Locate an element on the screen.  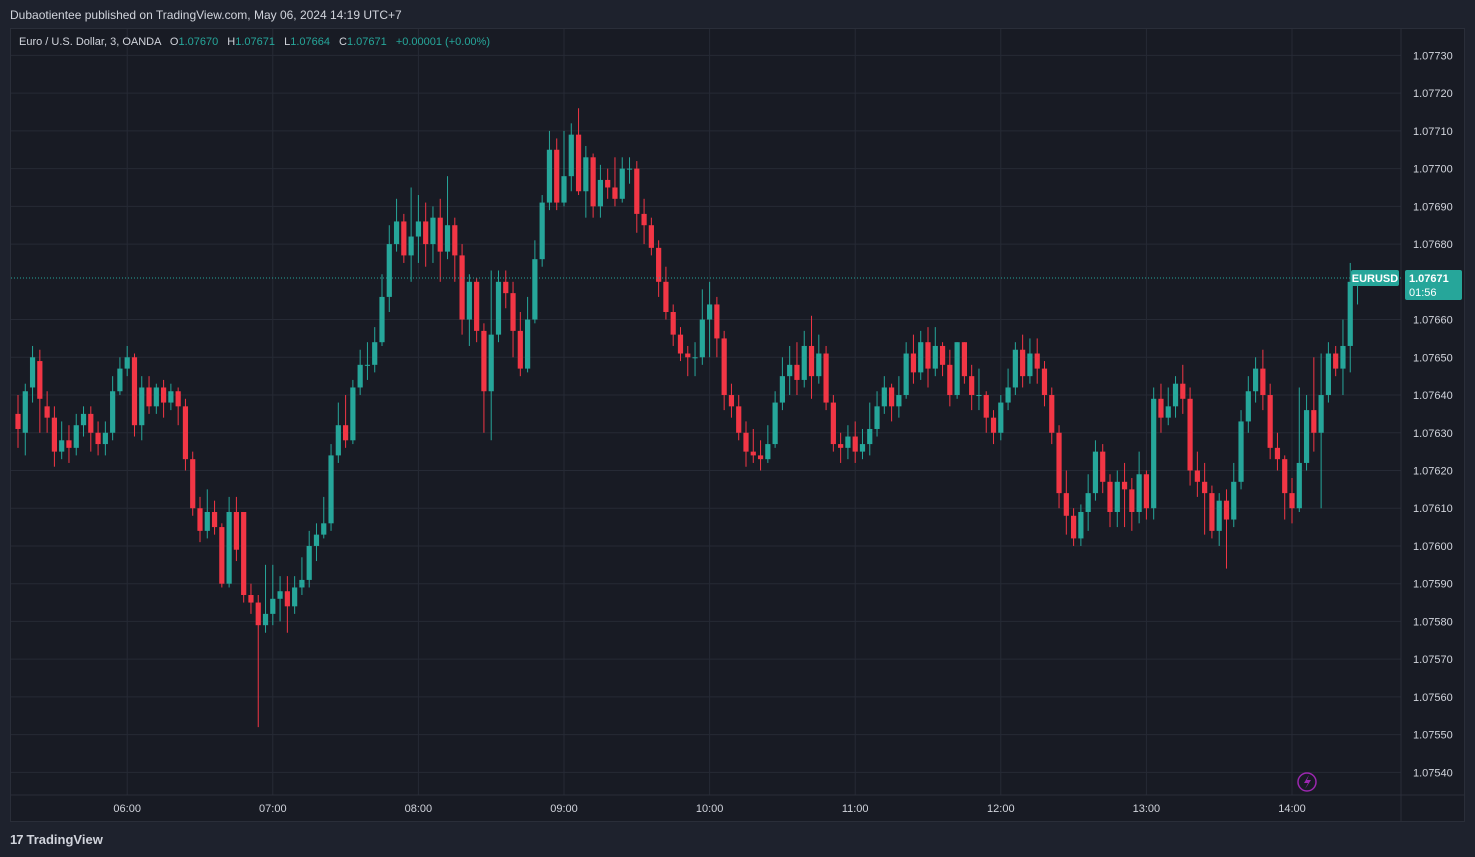
brand-name: TradingView is located at coordinates (64, 839).